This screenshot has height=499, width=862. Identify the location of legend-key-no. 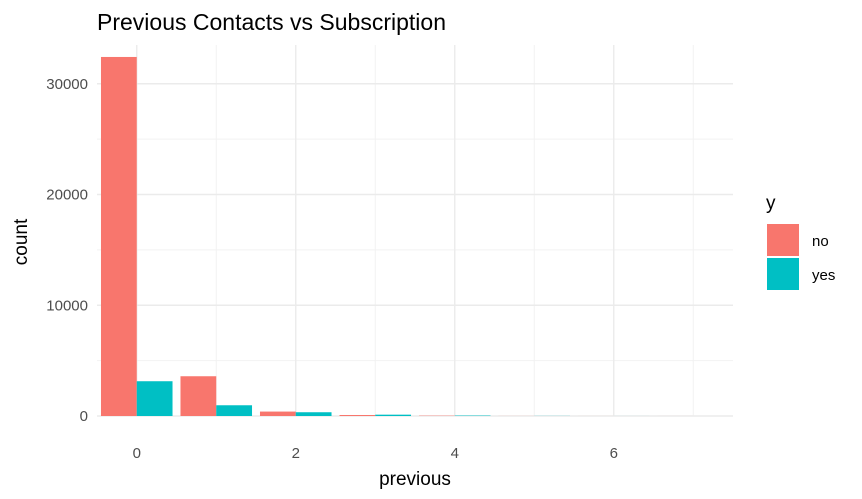
(783, 240).